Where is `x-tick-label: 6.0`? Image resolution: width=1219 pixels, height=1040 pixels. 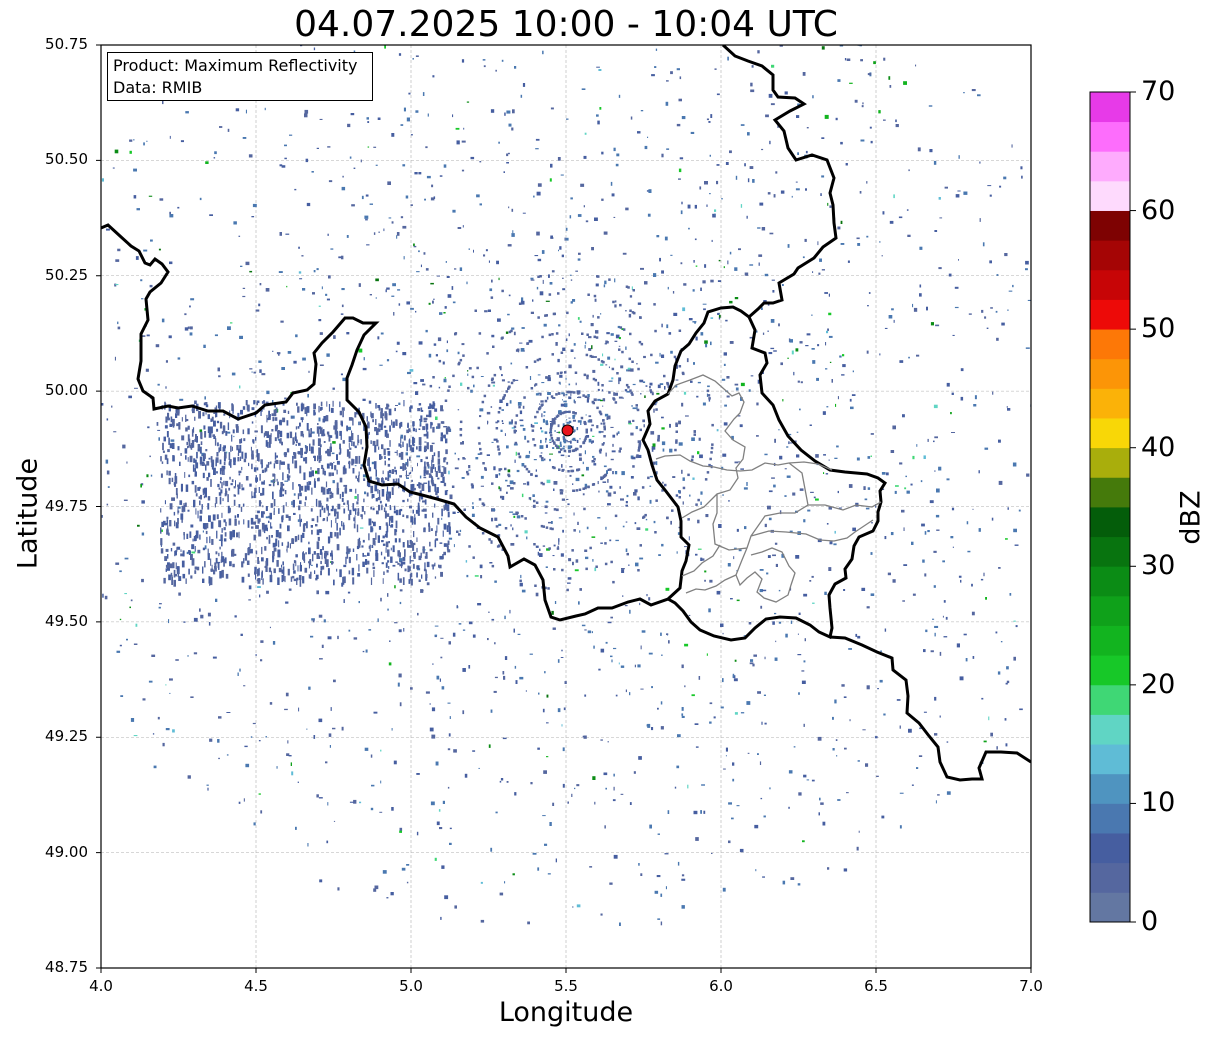 x-tick-label: 6.0 is located at coordinates (721, 986).